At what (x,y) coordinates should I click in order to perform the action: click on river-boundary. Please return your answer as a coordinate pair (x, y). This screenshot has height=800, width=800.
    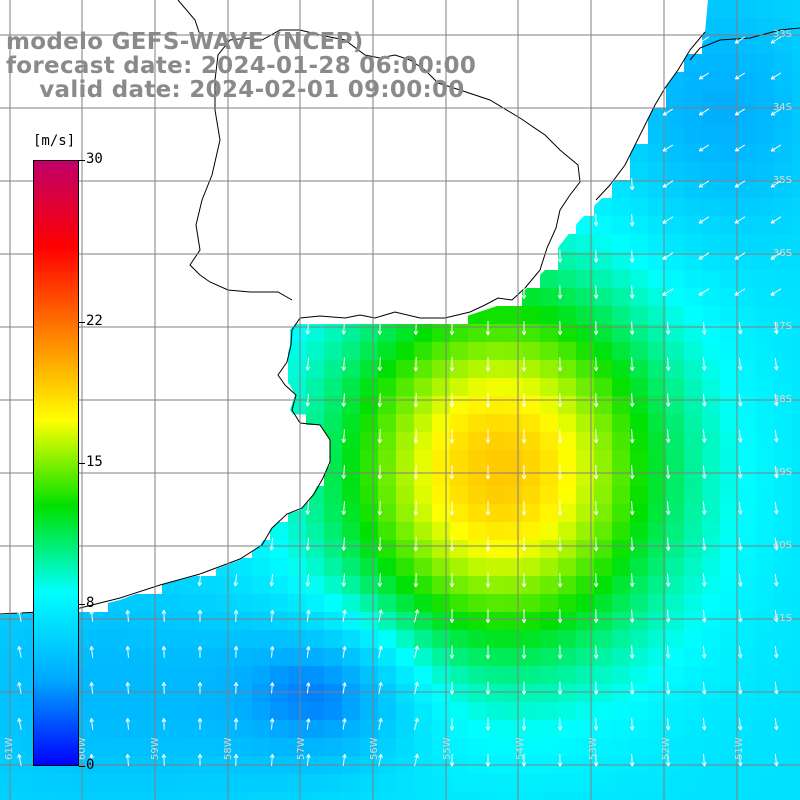
    Looking at the image, I should click on (488, 30).